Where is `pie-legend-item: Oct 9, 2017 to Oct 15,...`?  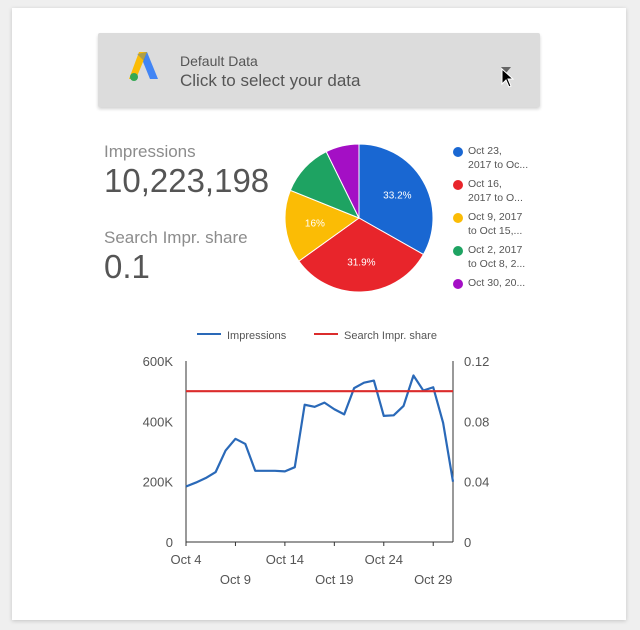
pie-legend-item: Oct 9, 2017 to Oct 15,... is located at coordinates (502, 226).